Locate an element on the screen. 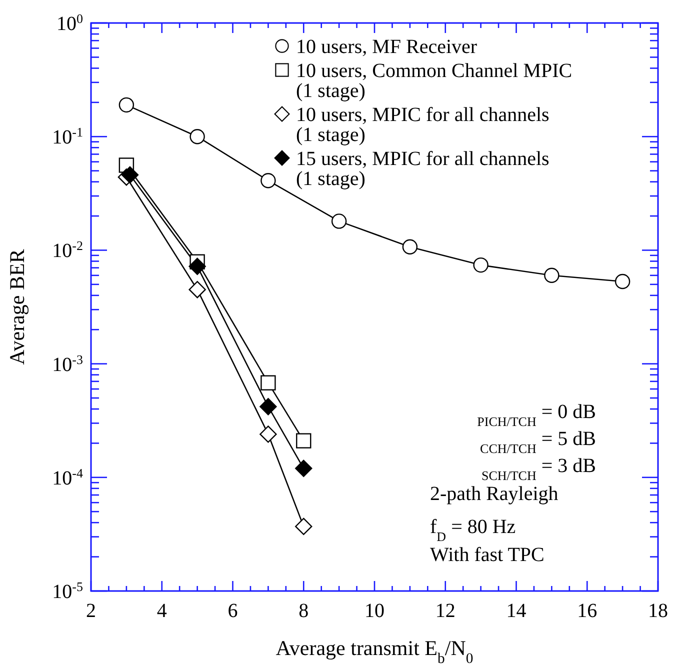 This screenshot has width=675, height=668. x-tick-label: 8 is located at coordinates (303, 611).